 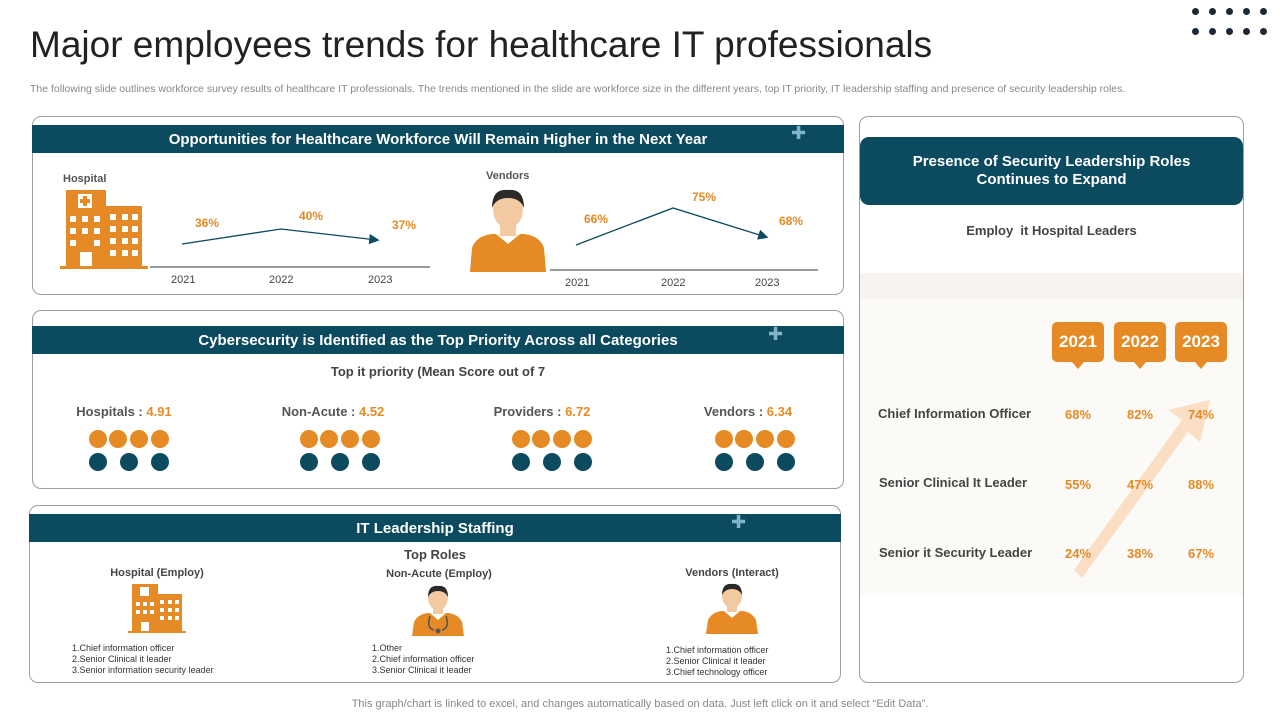 I want to click on security-row-label: Senior Clinical It Leader, so click(x=953, y=482).